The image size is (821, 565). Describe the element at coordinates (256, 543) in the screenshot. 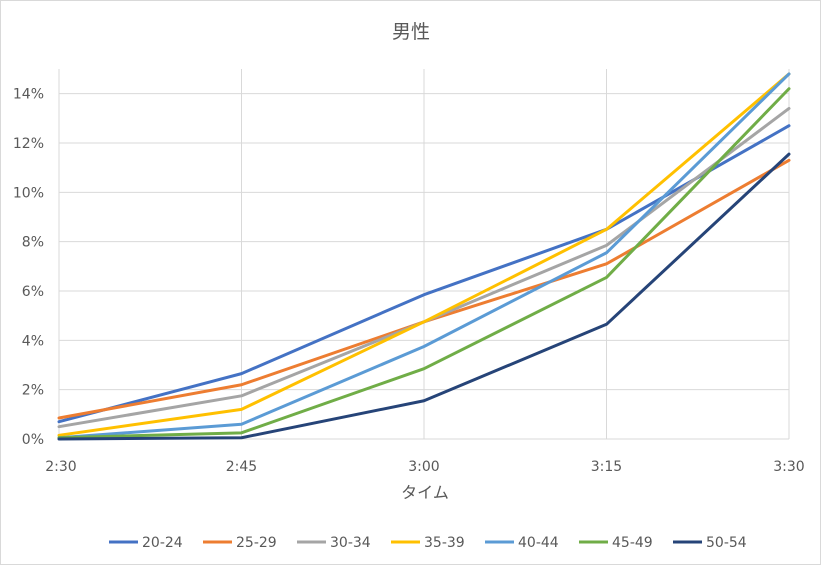

I see `legend-label: 25-29` at that location.